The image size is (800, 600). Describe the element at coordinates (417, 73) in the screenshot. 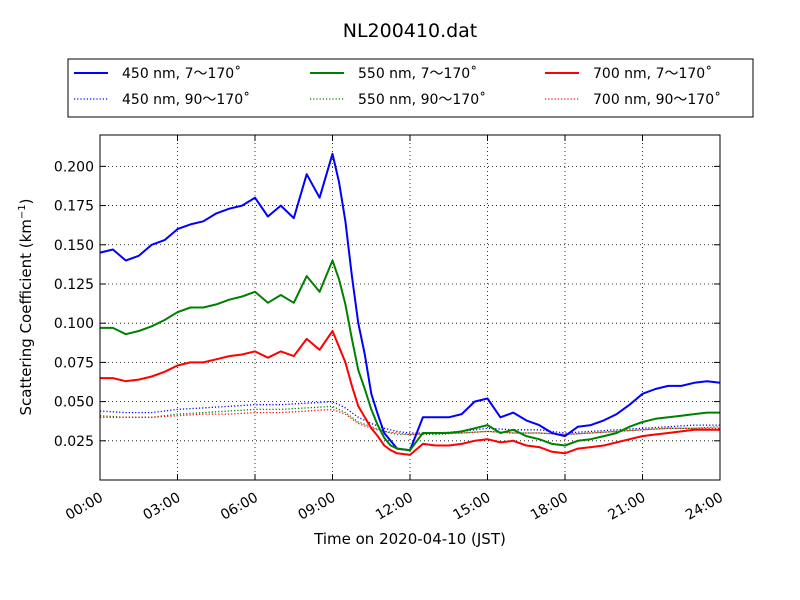

I see `legend-label-1: 550 nm, 7～170˚` at that location.